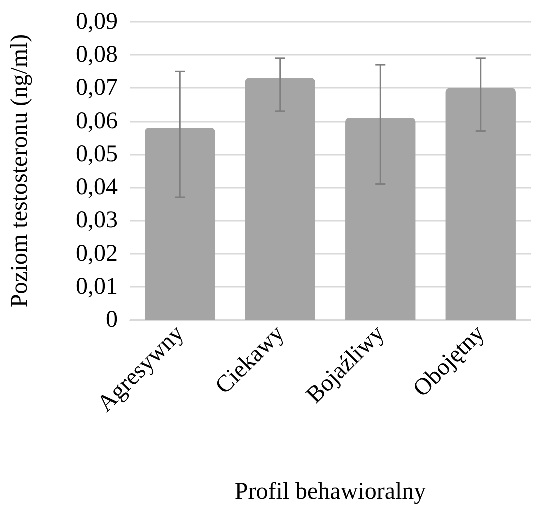 This screenshot has height=512, width=537. What do you see at coordinates (97, 55) in the screenshot?
I see `y-tick-label: 0,08` at bounding box center [97, 55].